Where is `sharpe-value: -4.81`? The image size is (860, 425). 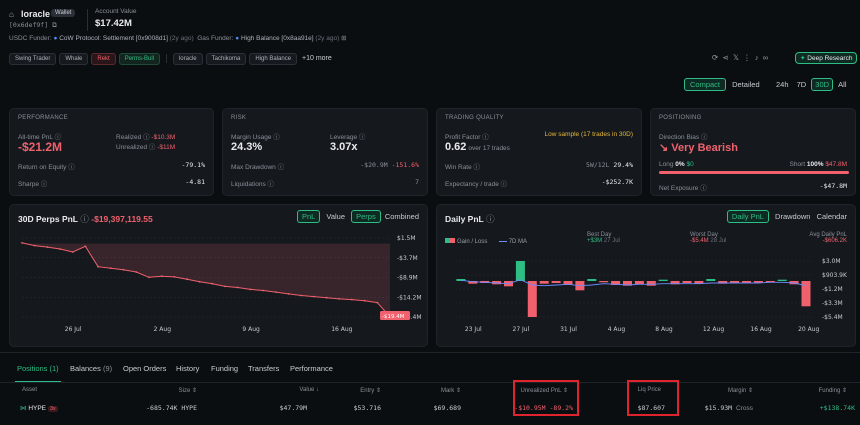 sharpe-value: -4.81 is located at coordinates (195, 182).